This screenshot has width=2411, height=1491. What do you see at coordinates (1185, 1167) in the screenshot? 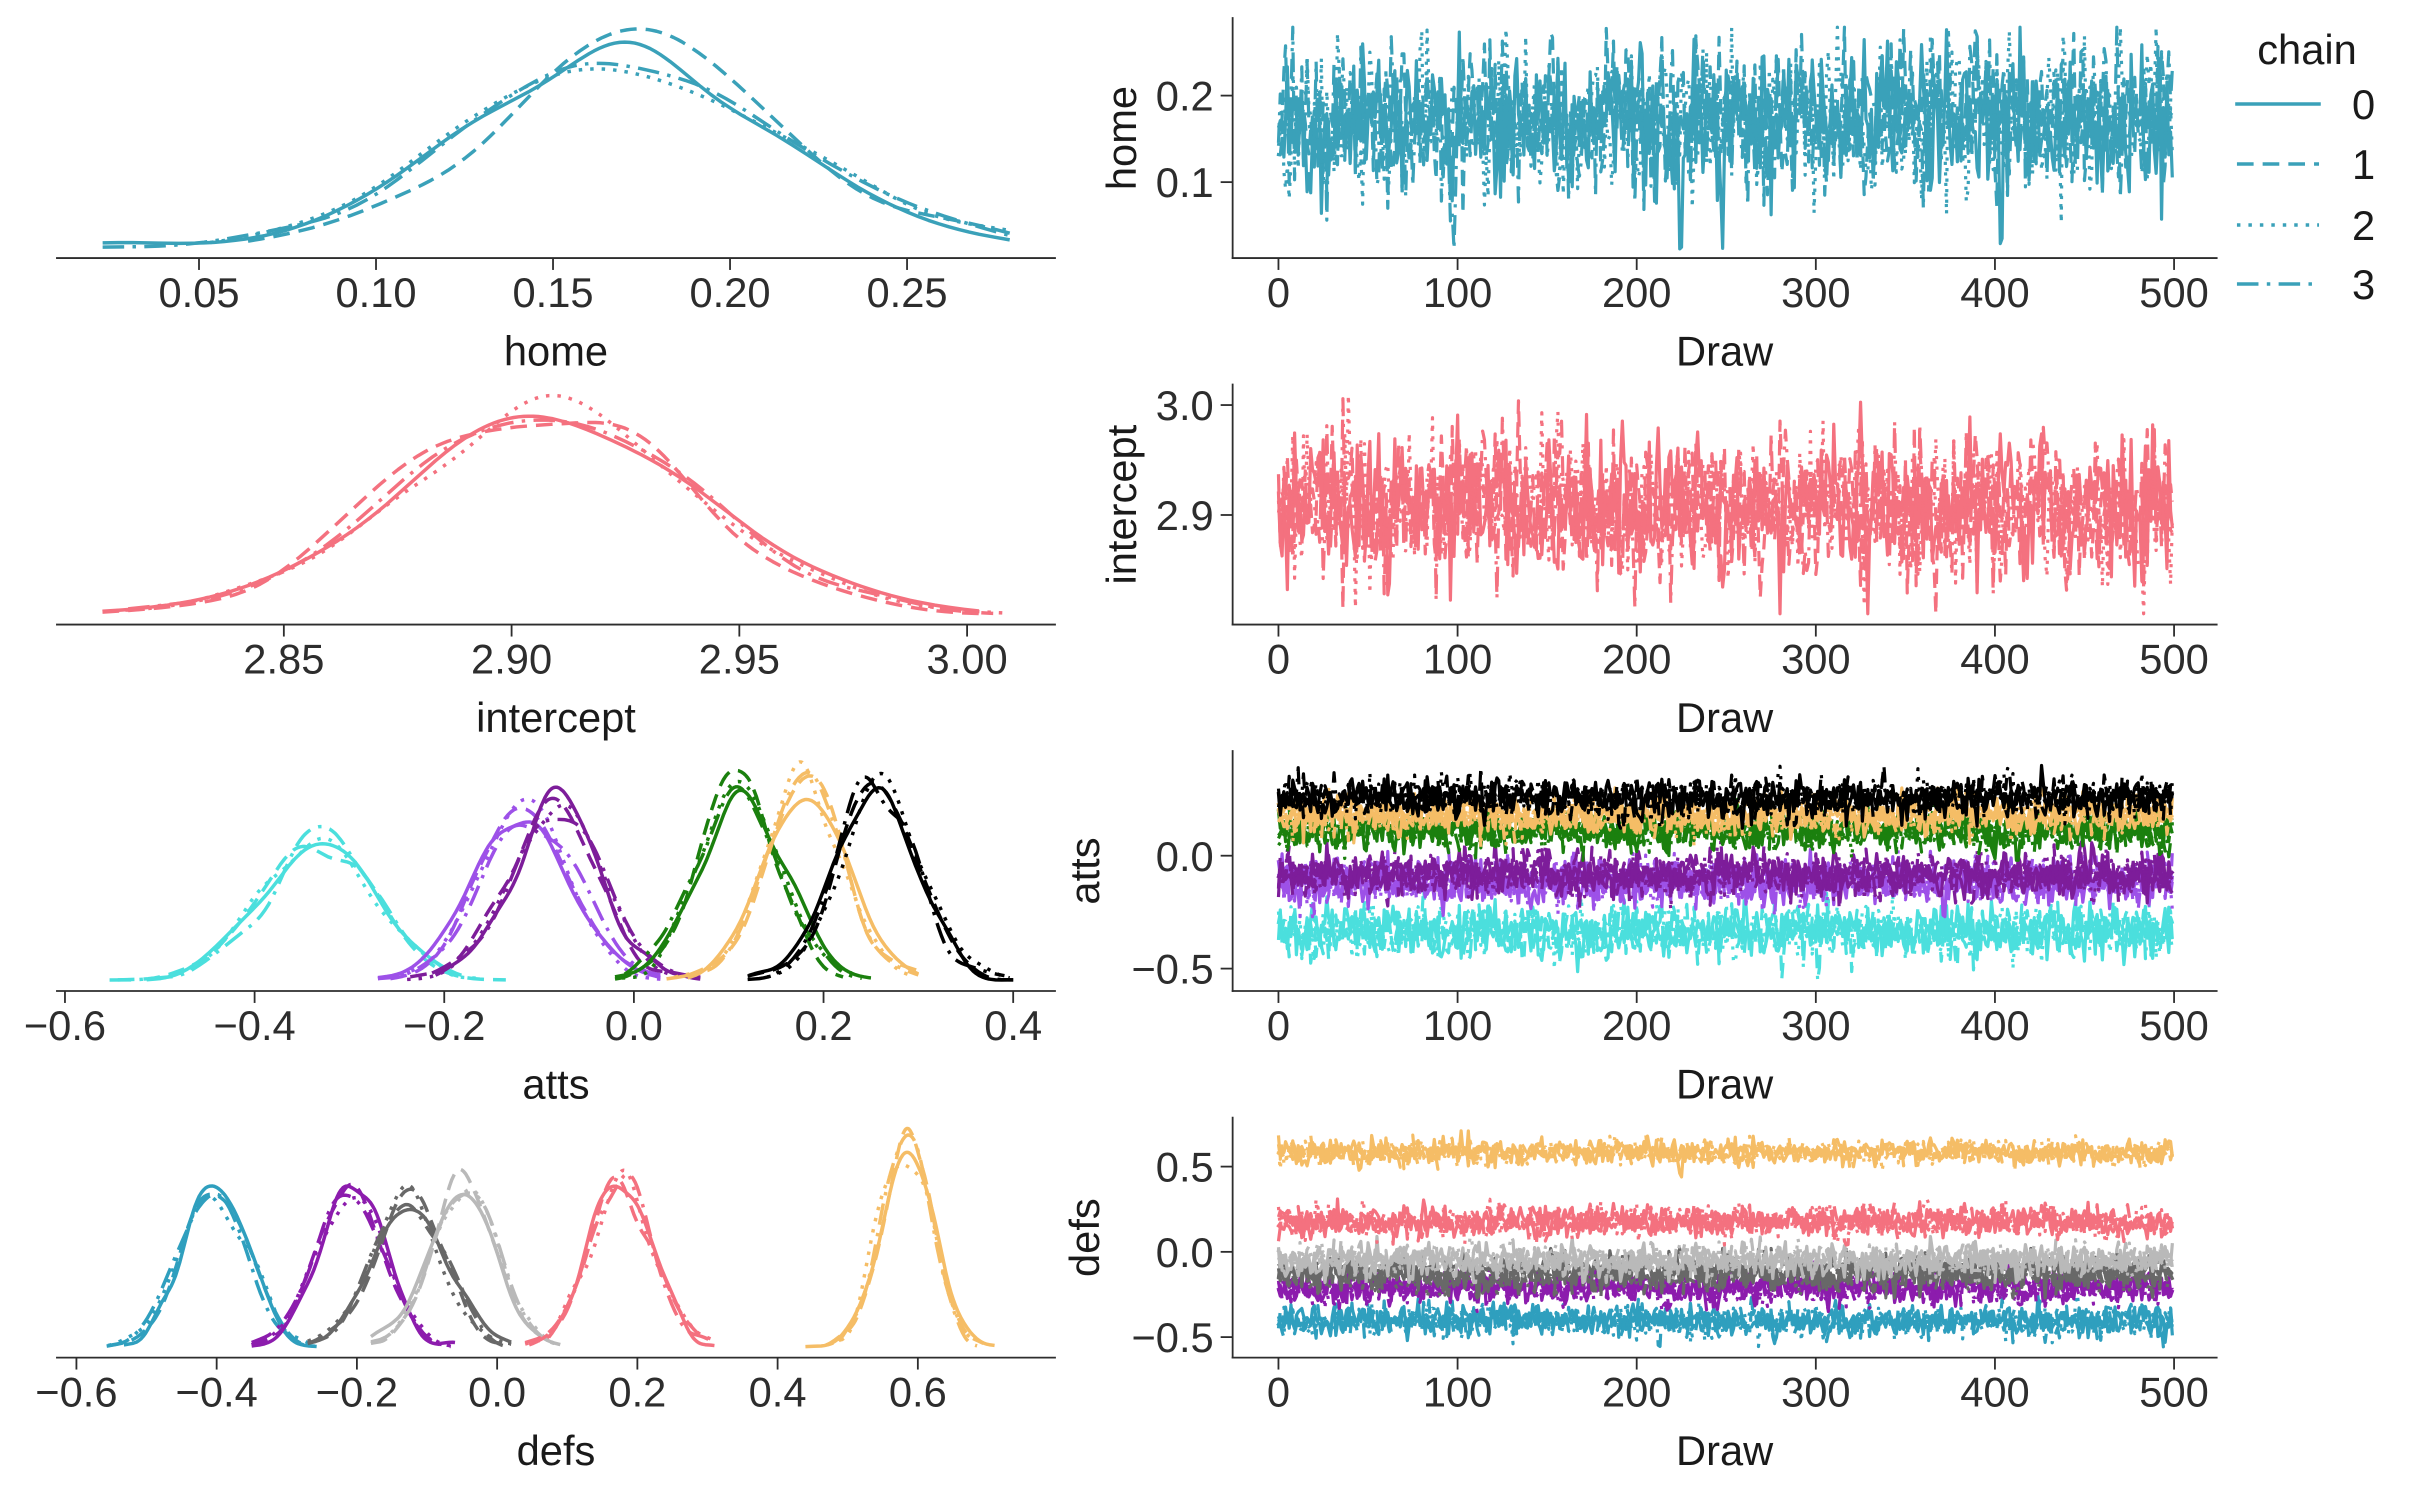
I see `svg-text: 0.5` at bounding box center [1185, 1167].